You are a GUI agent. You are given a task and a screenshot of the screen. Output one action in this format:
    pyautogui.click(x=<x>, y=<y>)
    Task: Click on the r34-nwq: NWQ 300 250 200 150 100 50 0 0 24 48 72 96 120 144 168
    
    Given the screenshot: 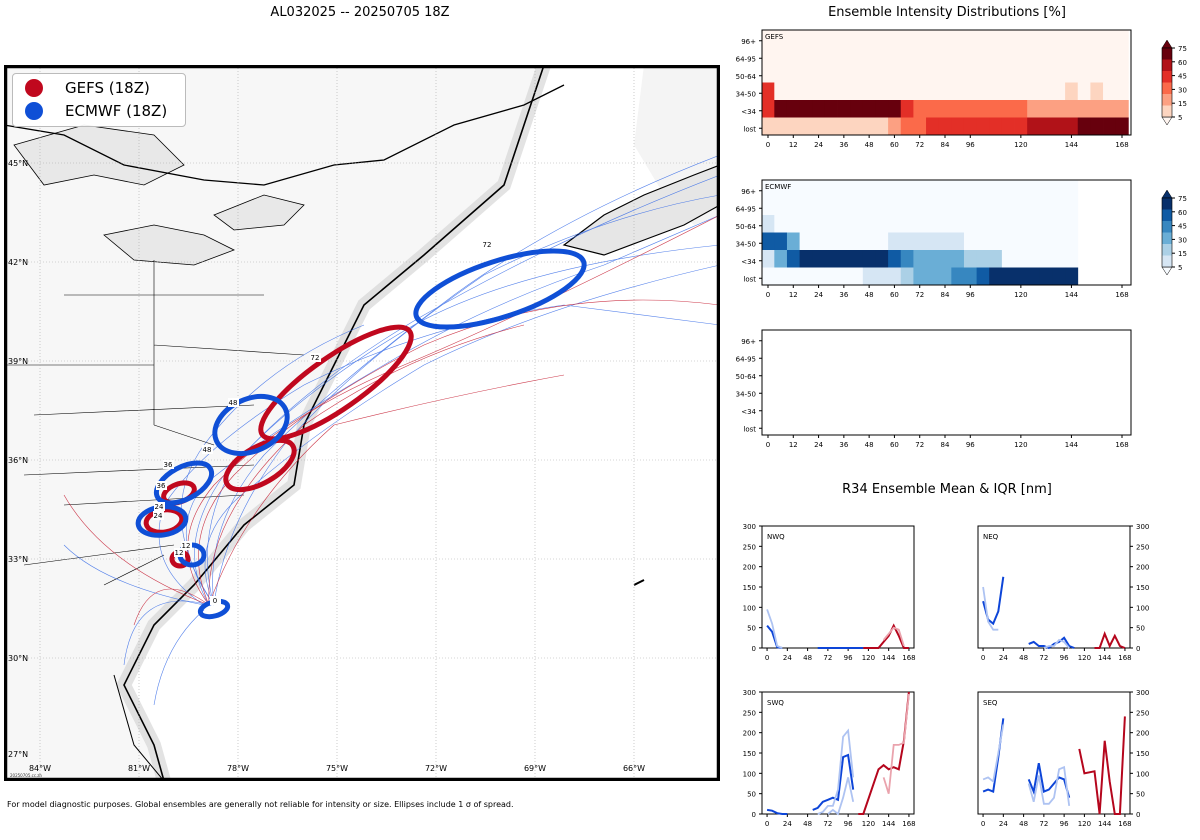 What is the action you would take?
    pyautogui.click(x=829, y=592)
    